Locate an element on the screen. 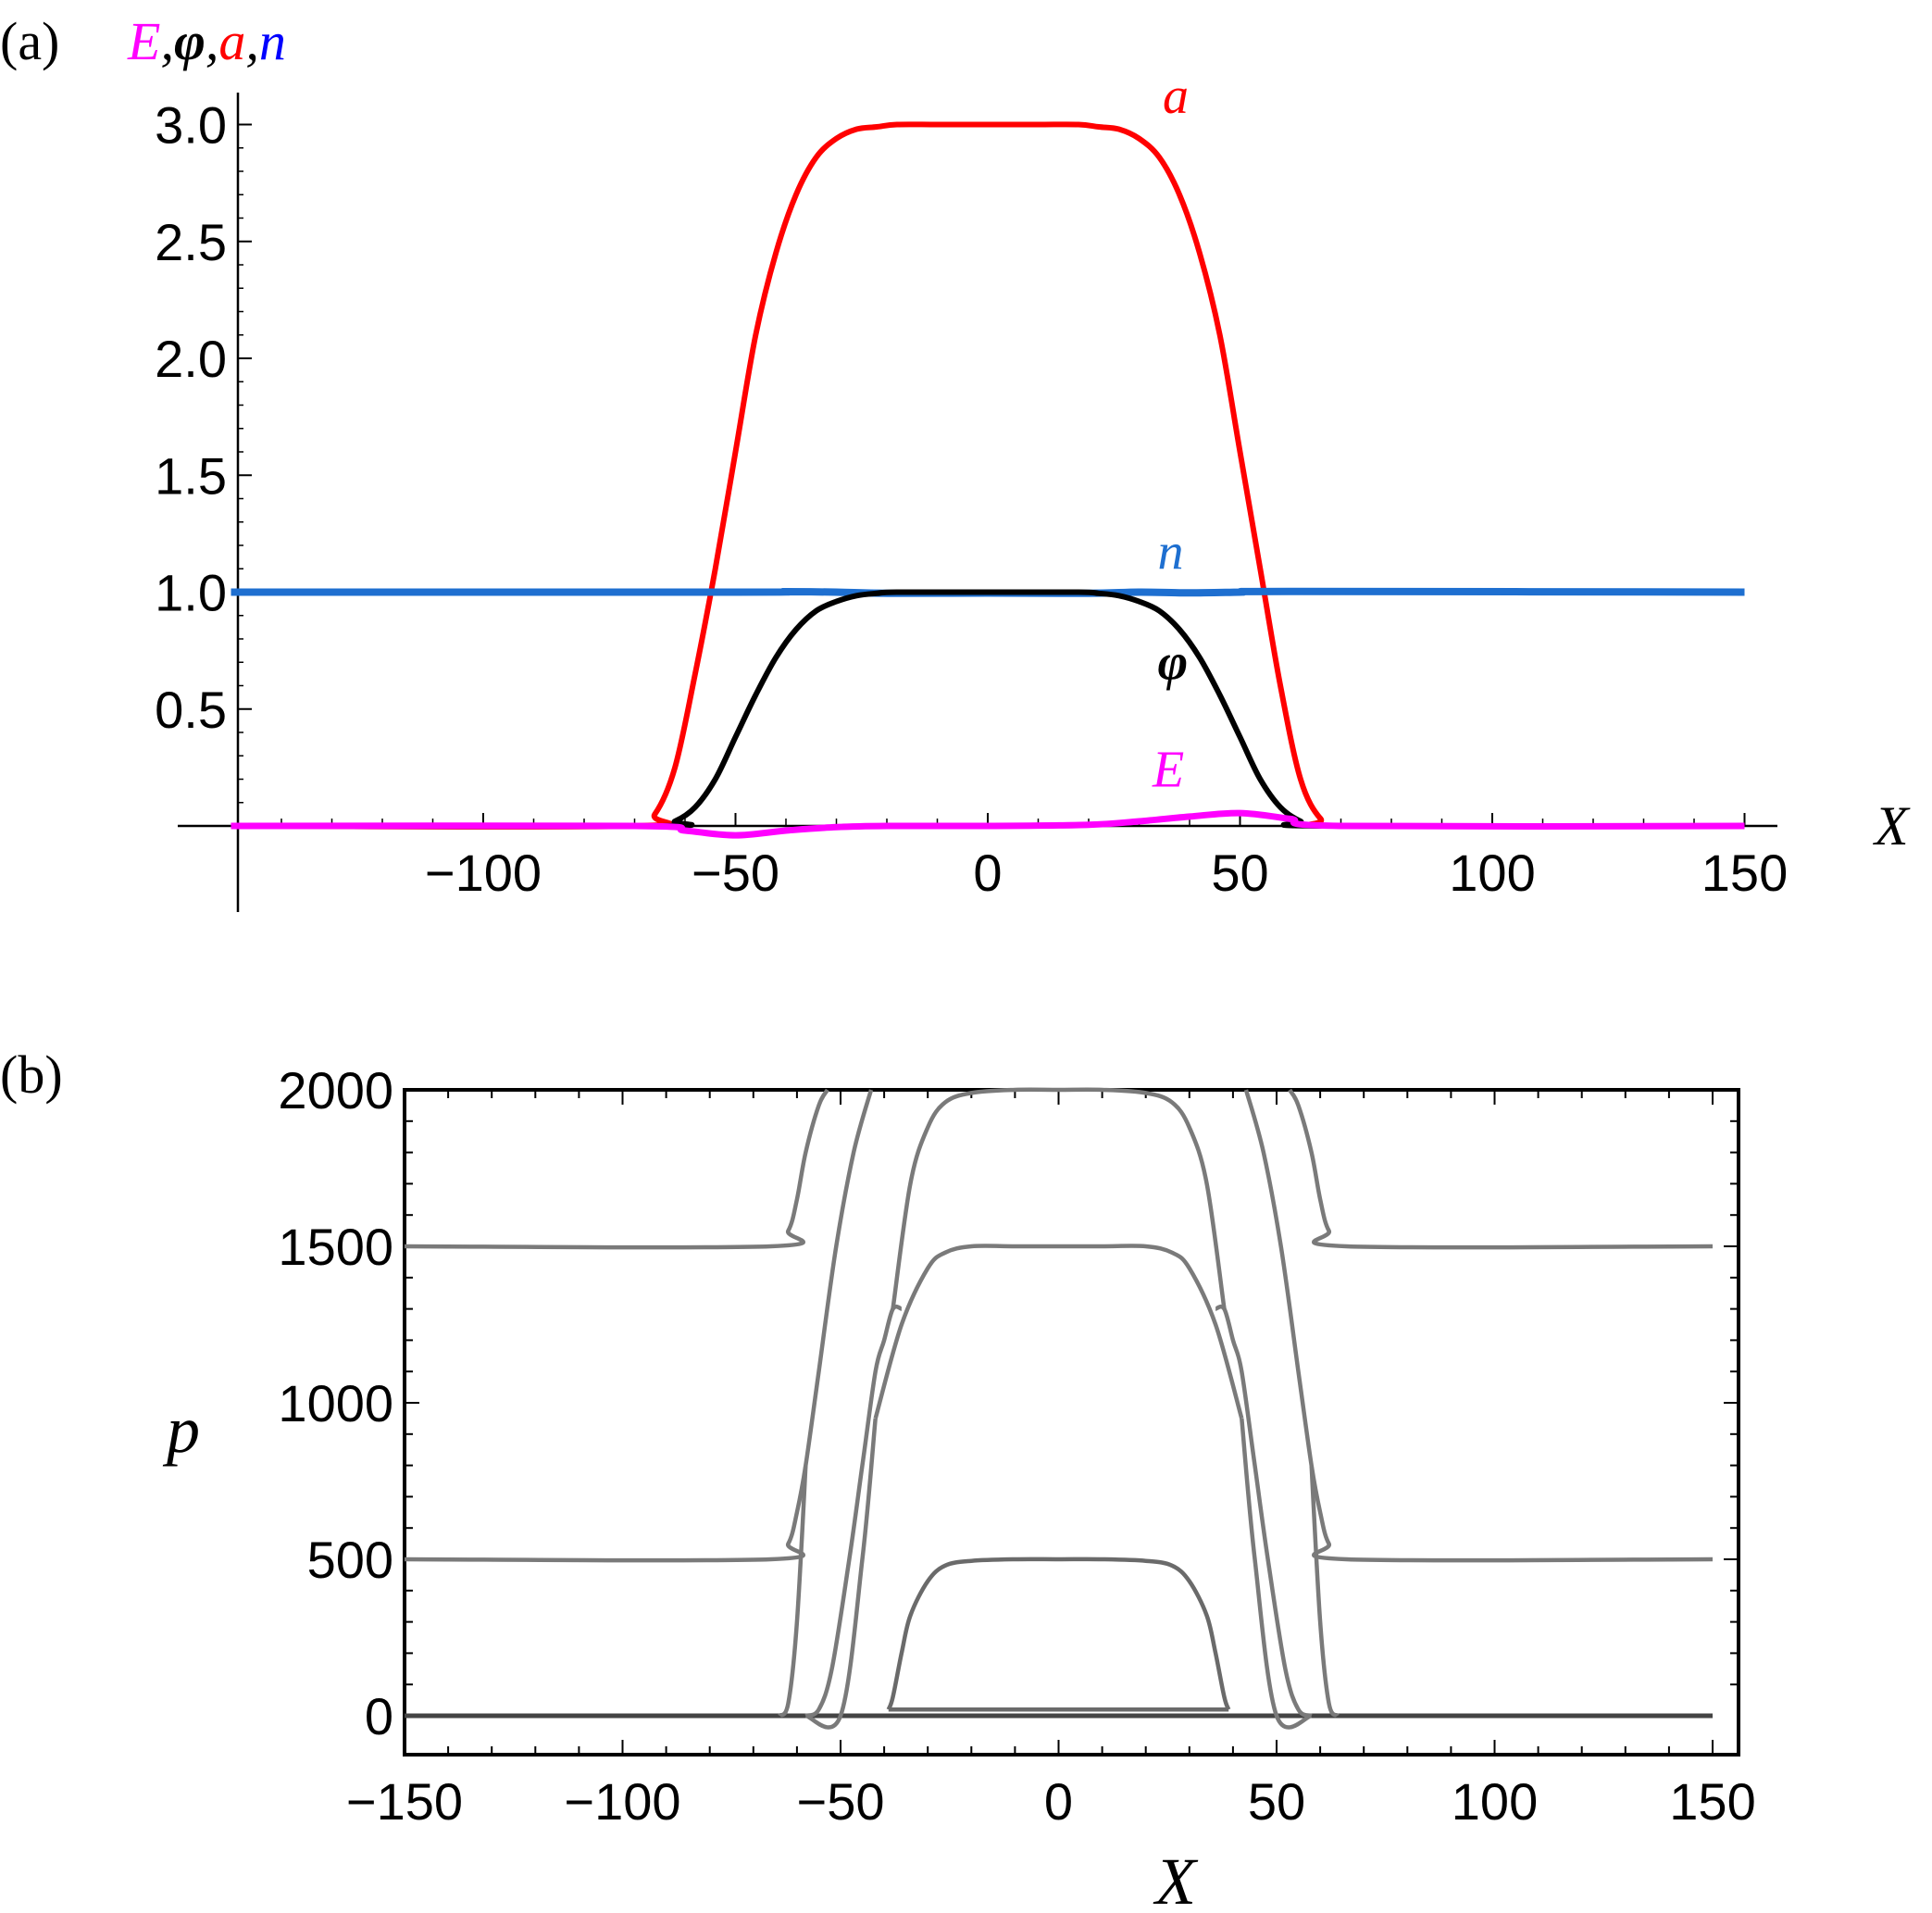 Image resolution: width=1932 pixels, height=1913 pixels. panel-b-y-axis-label: p is located at coordinates (181, 1430).